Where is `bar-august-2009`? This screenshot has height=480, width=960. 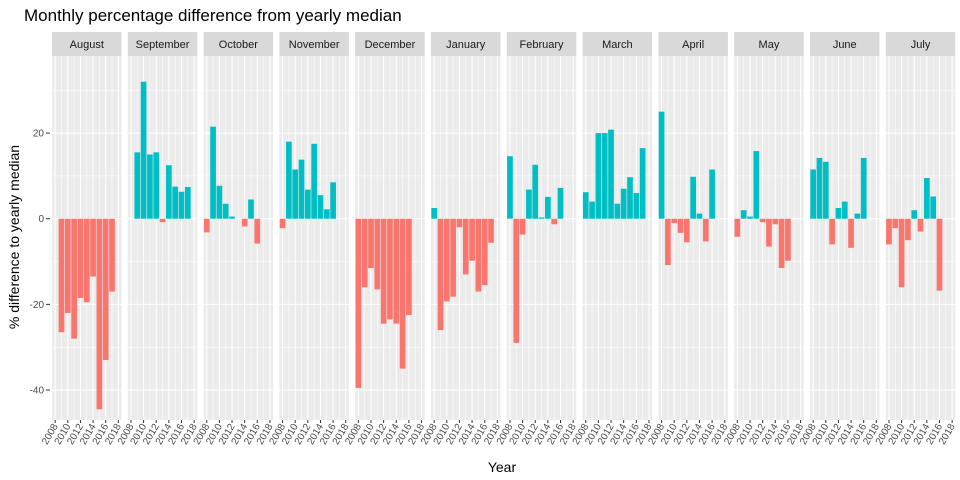
bar-august-2009 is located at coordinates (61, 275).